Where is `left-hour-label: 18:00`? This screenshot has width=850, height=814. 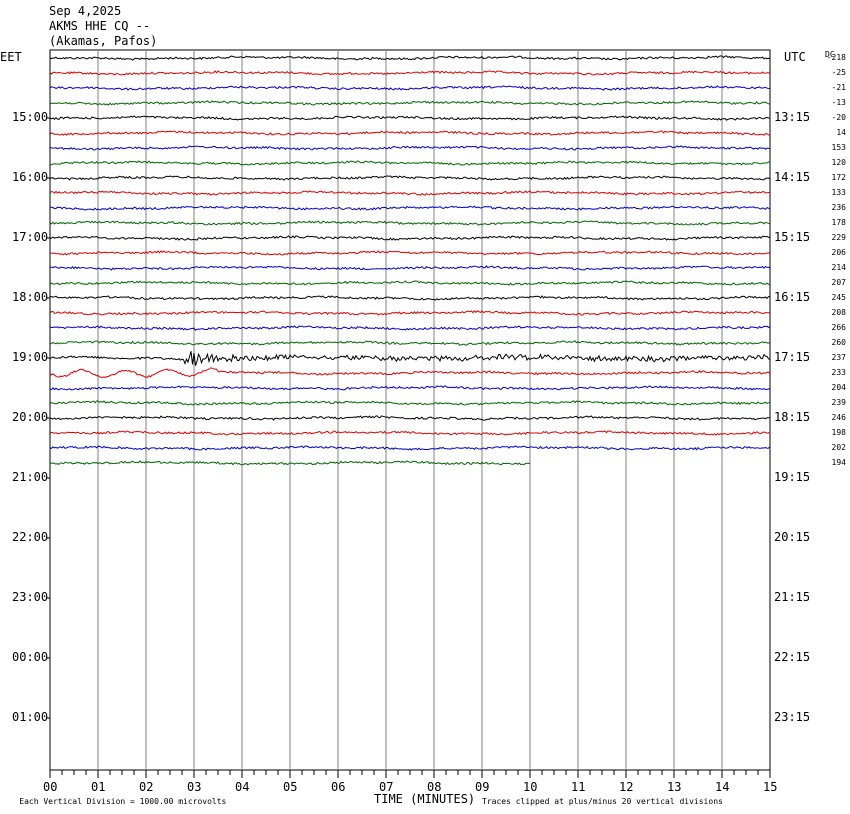
left-hour-label: 18:00 is located at coordinates (30, 297).